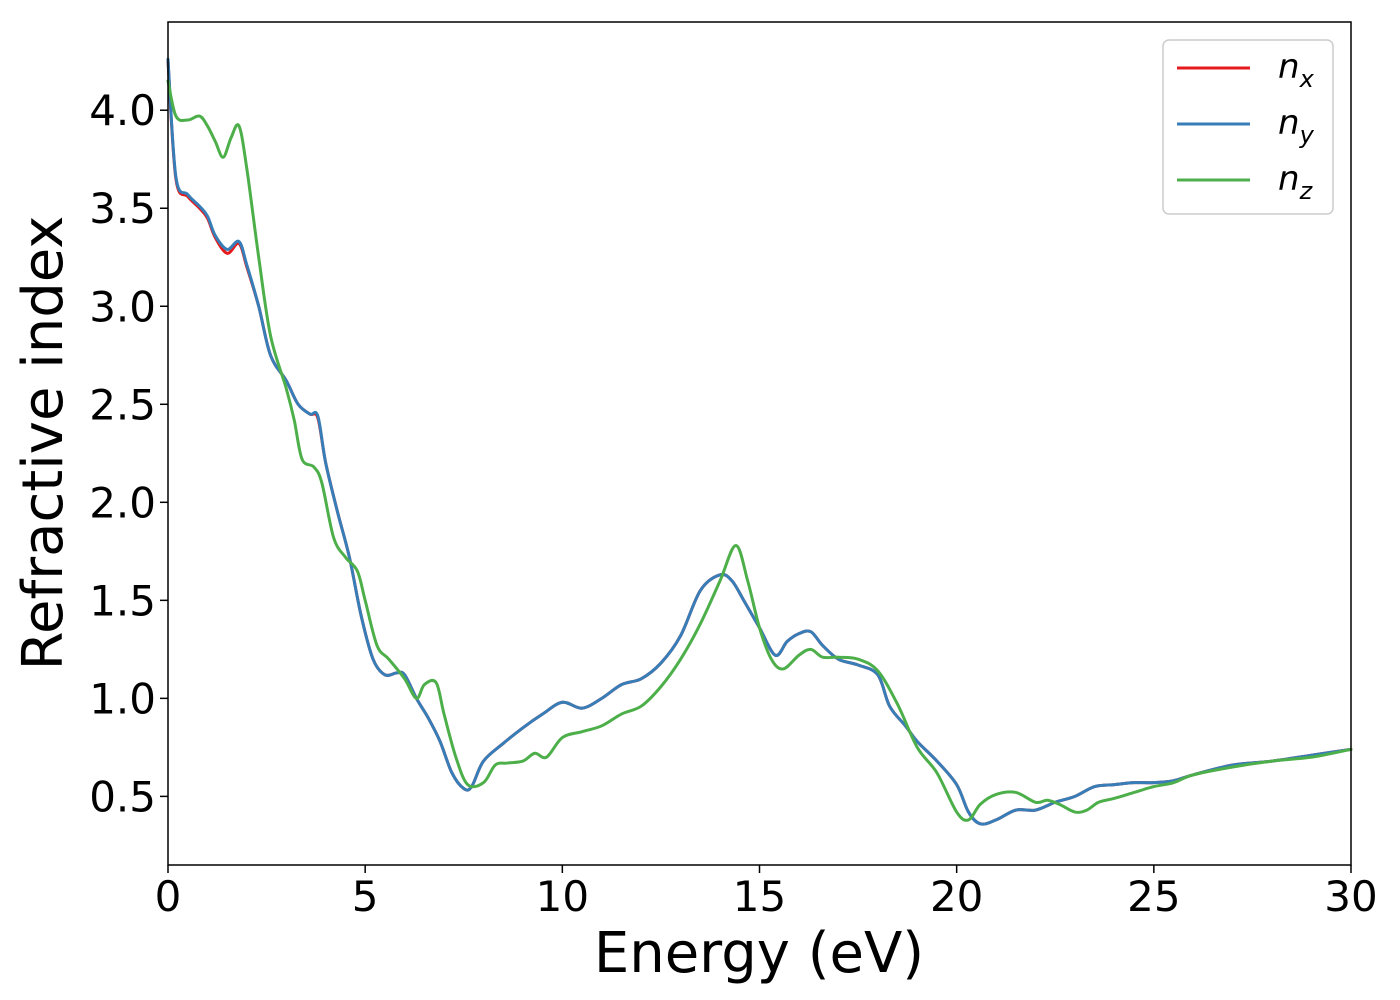  I want to click on legend-label-nx: nx, so click(1296, 70).